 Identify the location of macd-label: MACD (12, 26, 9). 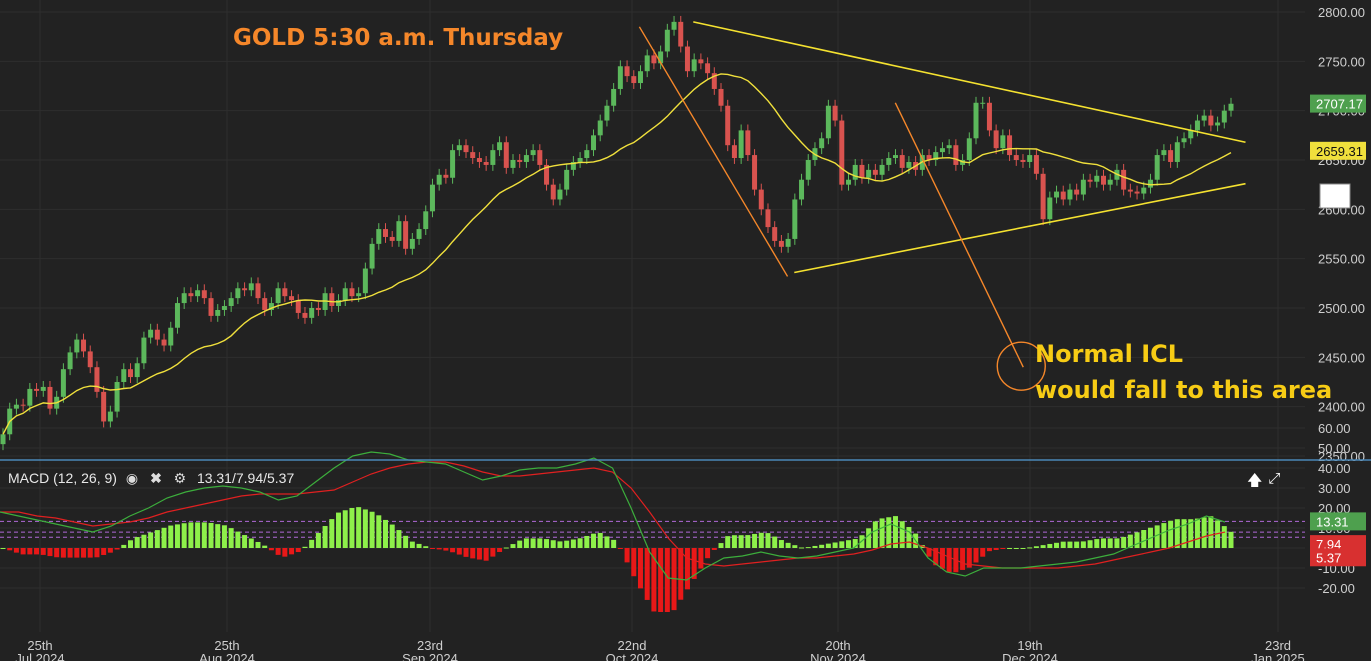
(62, 478).